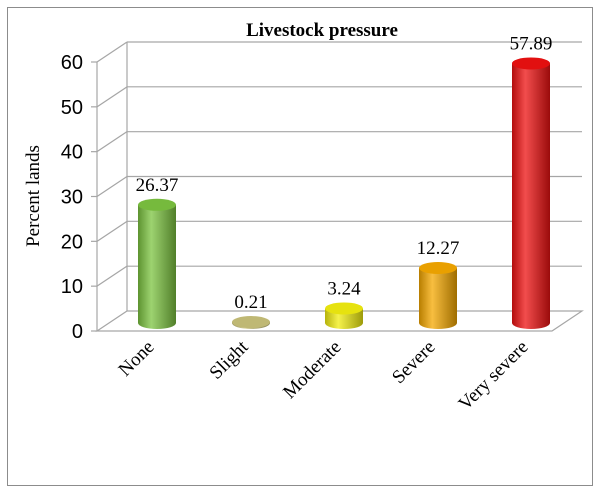 This screenshot has height=495, width=602. I want to click on x-tick-label: None, so click(137, 359).